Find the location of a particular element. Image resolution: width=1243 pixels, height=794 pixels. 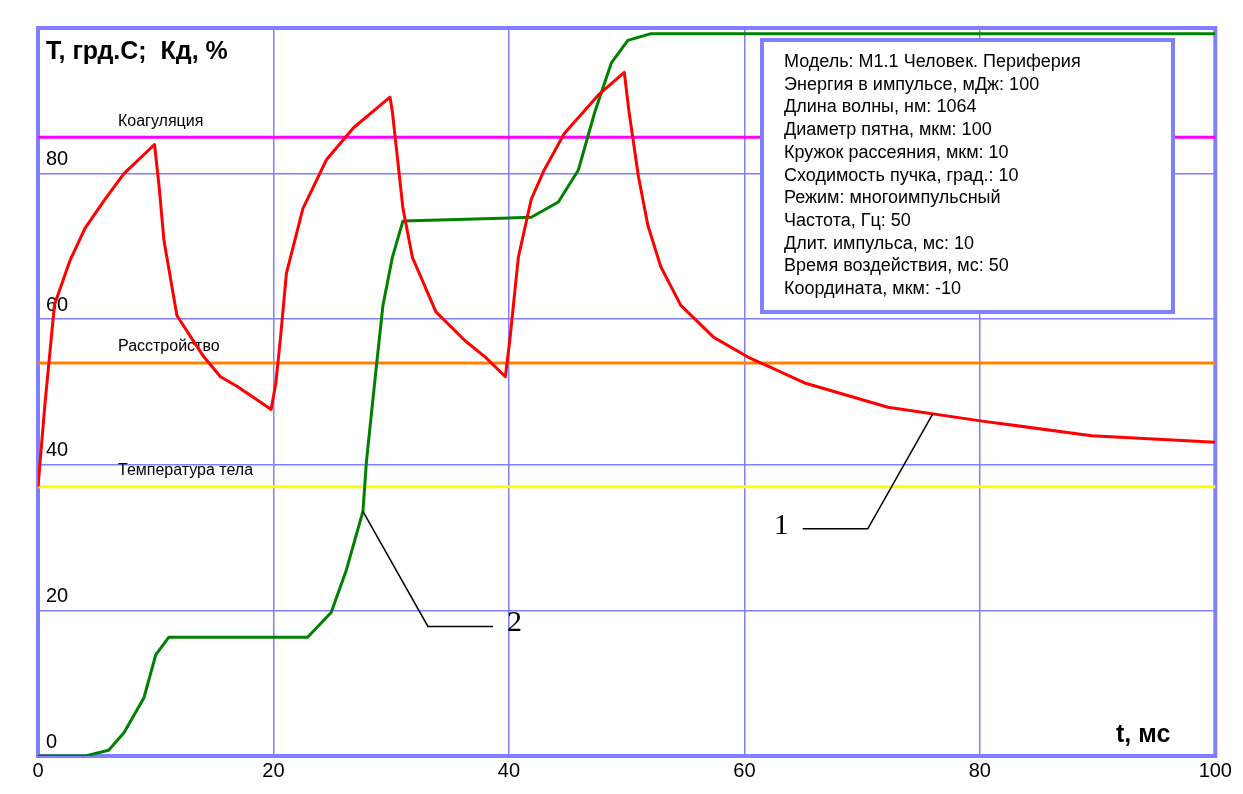

annotation: Длит. импульса, мс: 10 is located at coordinates (880, 243).